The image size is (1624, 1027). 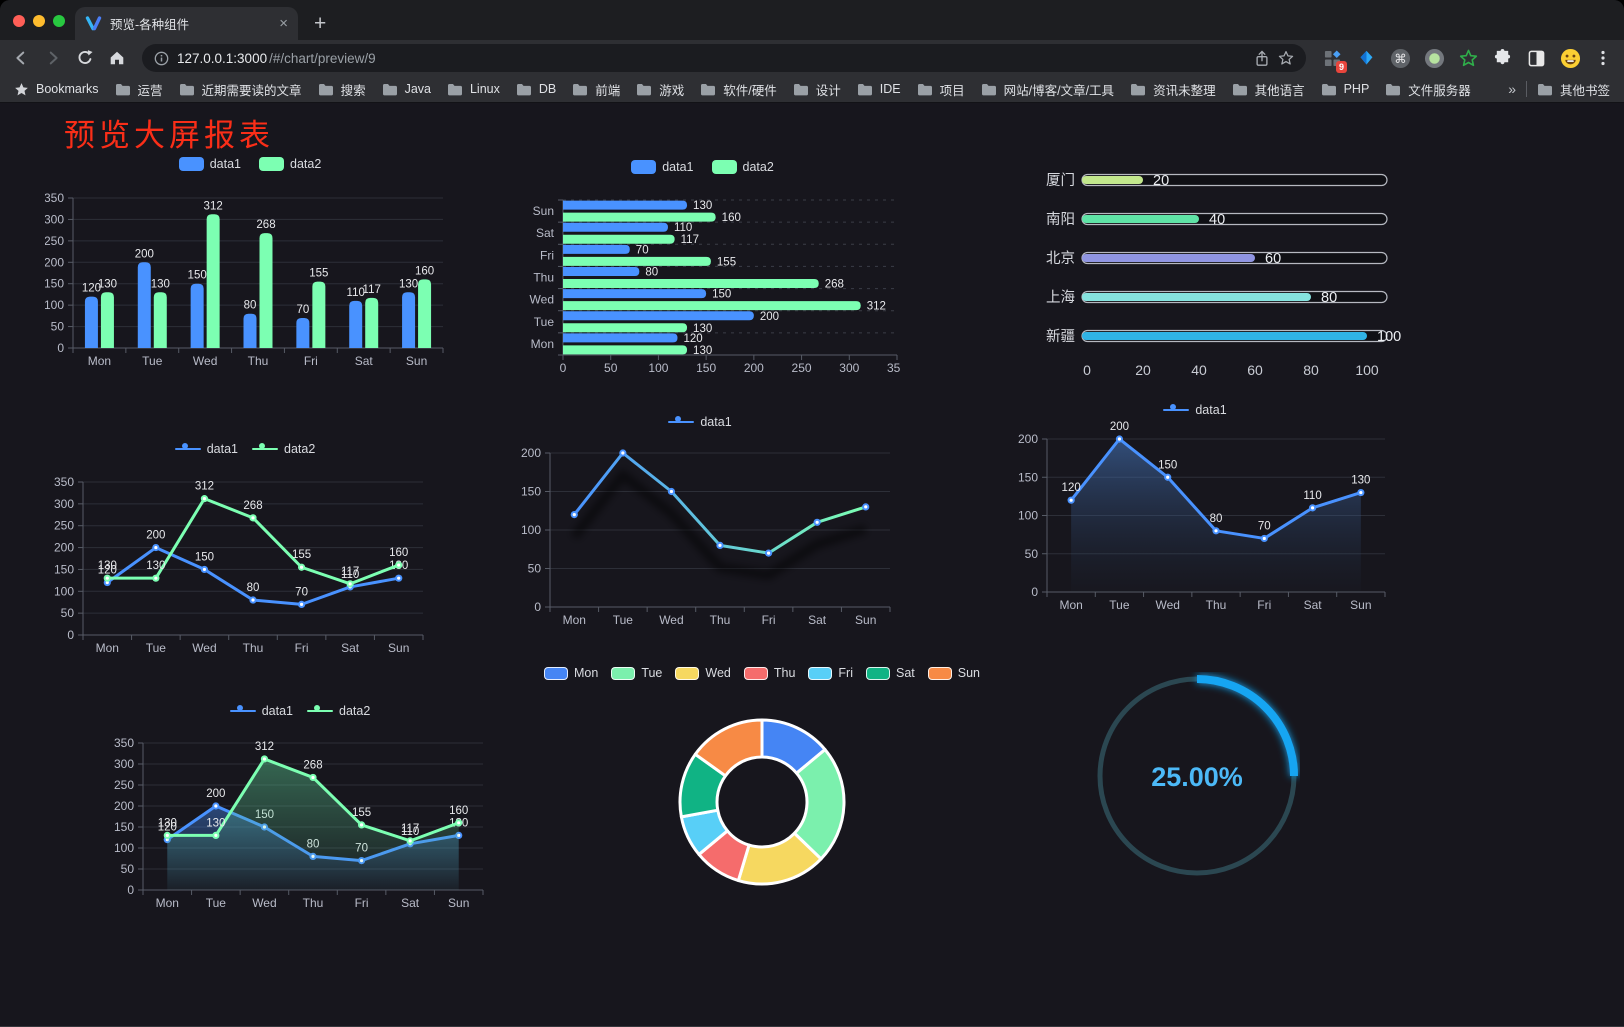 I want to click on bookmark-folder-item: PHP, so click(x=1345, y=89).